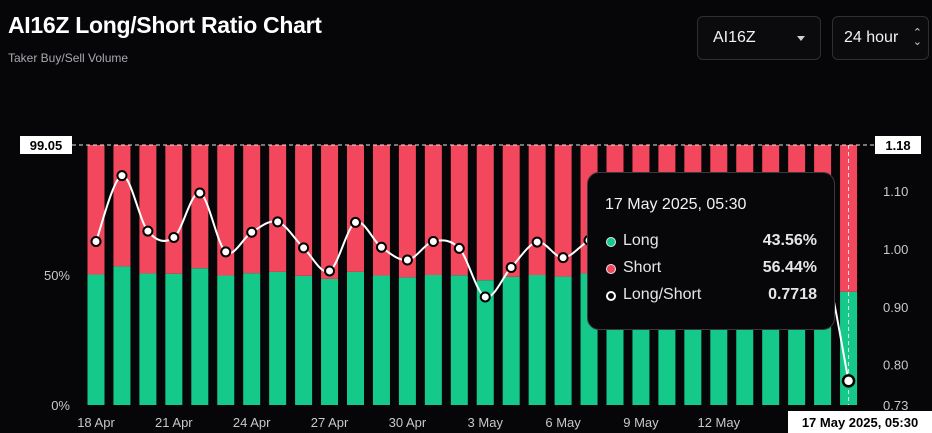  What do you see at coordinates (871, 37) in the screenshot?
I see `period-select-value: 24 hour` at bounding box center [871, 37].